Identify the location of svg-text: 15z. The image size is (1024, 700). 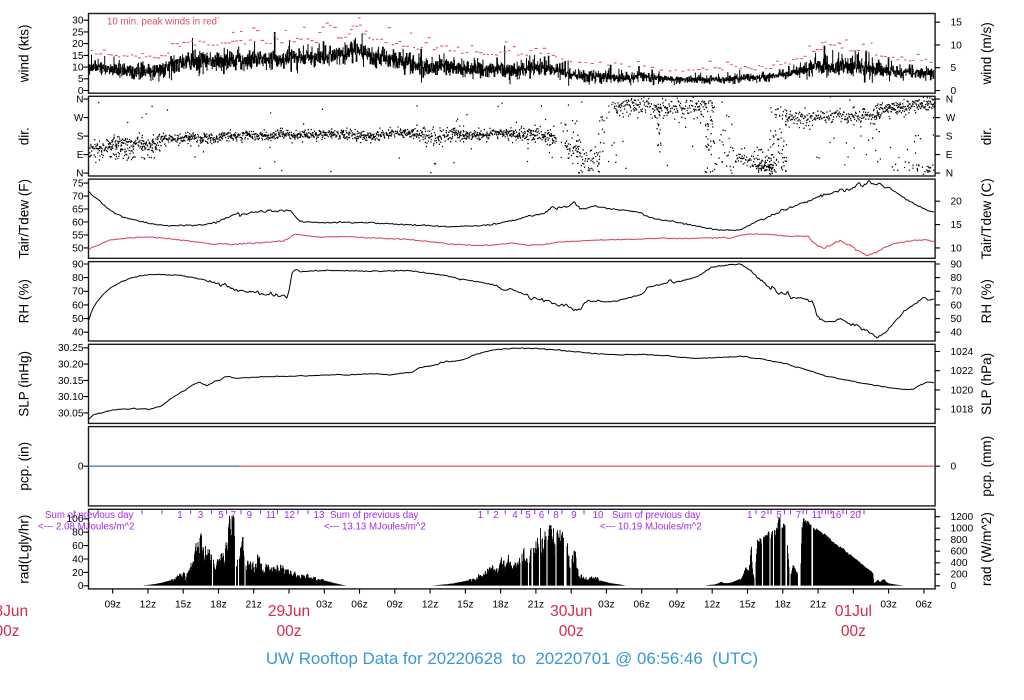
(747, 605).